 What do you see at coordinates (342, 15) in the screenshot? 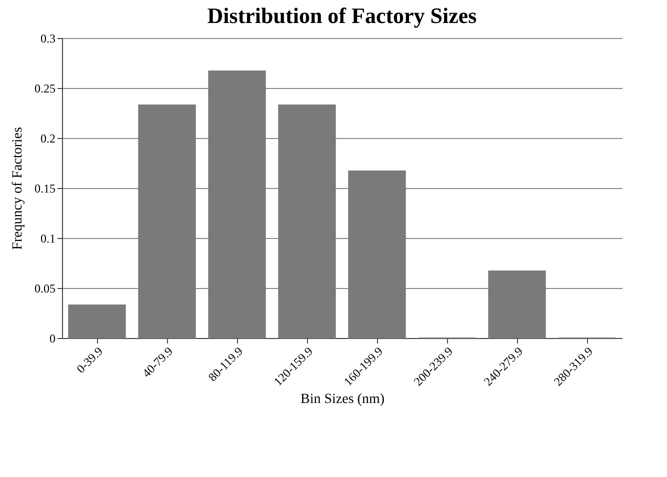
I see `chart-title: Distribution of Factory Sizes` at bounding box center [342, 15].